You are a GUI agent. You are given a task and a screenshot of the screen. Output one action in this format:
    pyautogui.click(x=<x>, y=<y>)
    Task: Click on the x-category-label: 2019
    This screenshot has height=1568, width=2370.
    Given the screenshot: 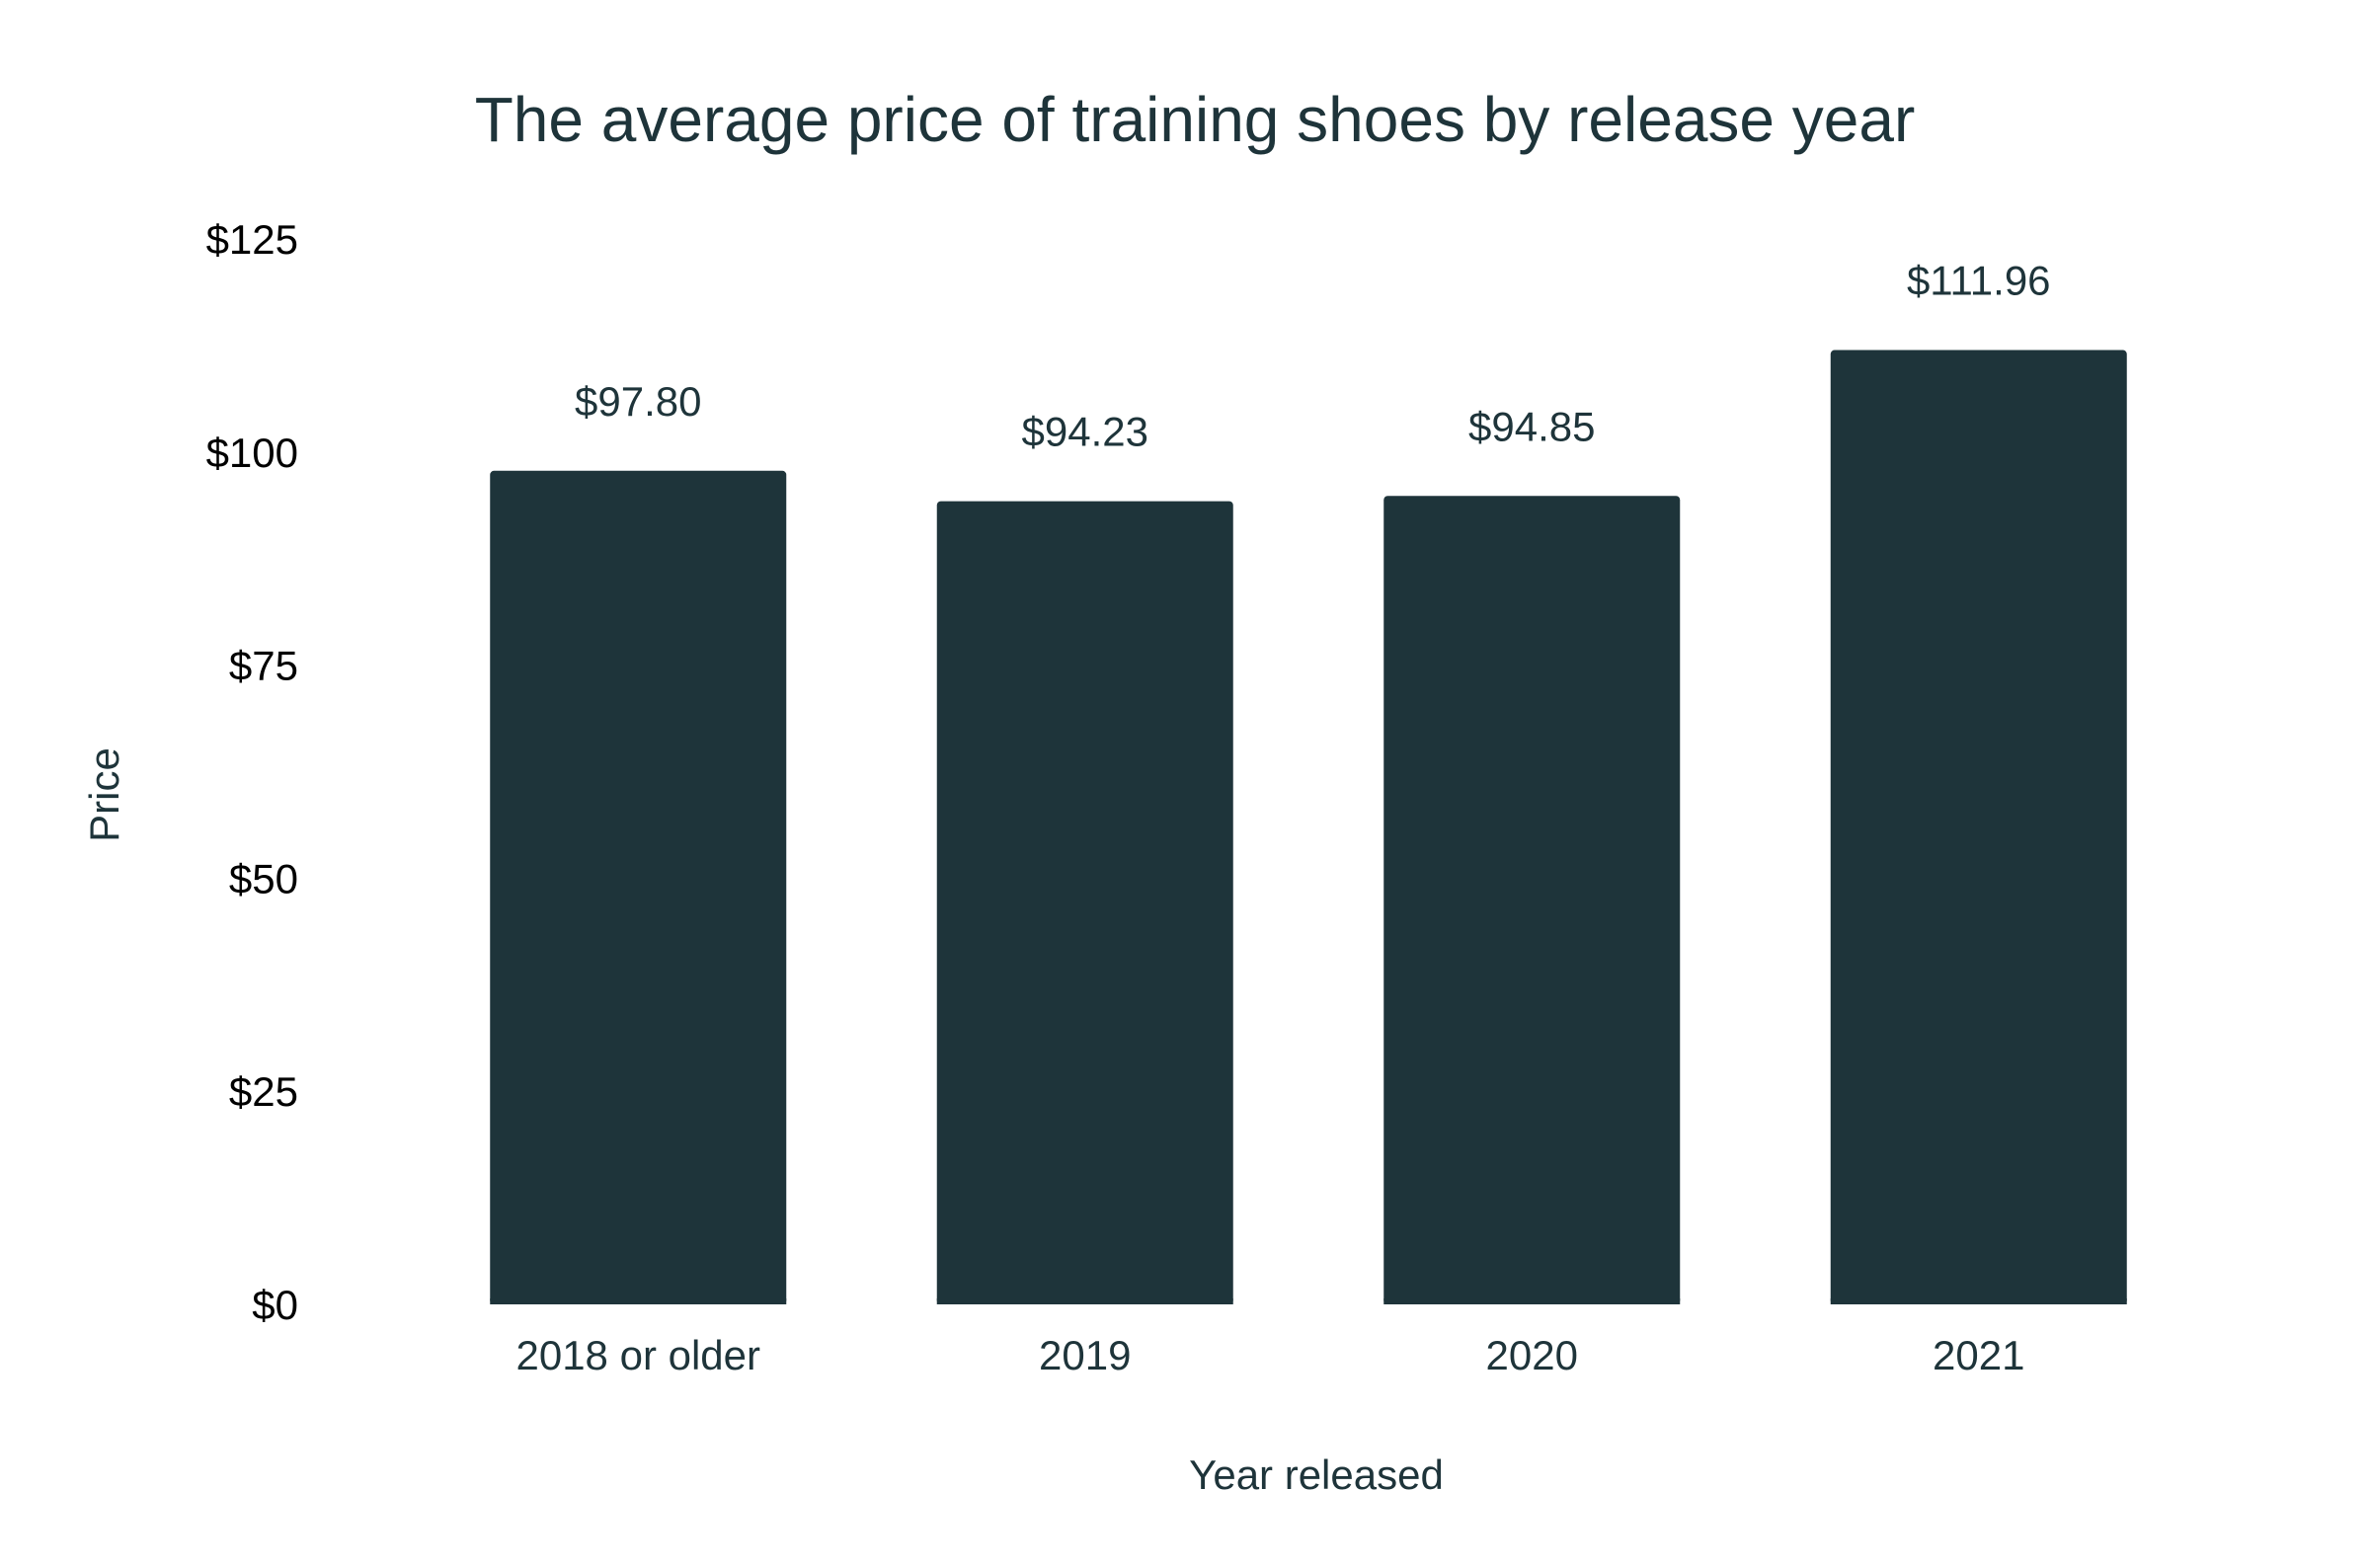 What is the action you would take?
    pyautogui.click(x=1085, y=1355)
    